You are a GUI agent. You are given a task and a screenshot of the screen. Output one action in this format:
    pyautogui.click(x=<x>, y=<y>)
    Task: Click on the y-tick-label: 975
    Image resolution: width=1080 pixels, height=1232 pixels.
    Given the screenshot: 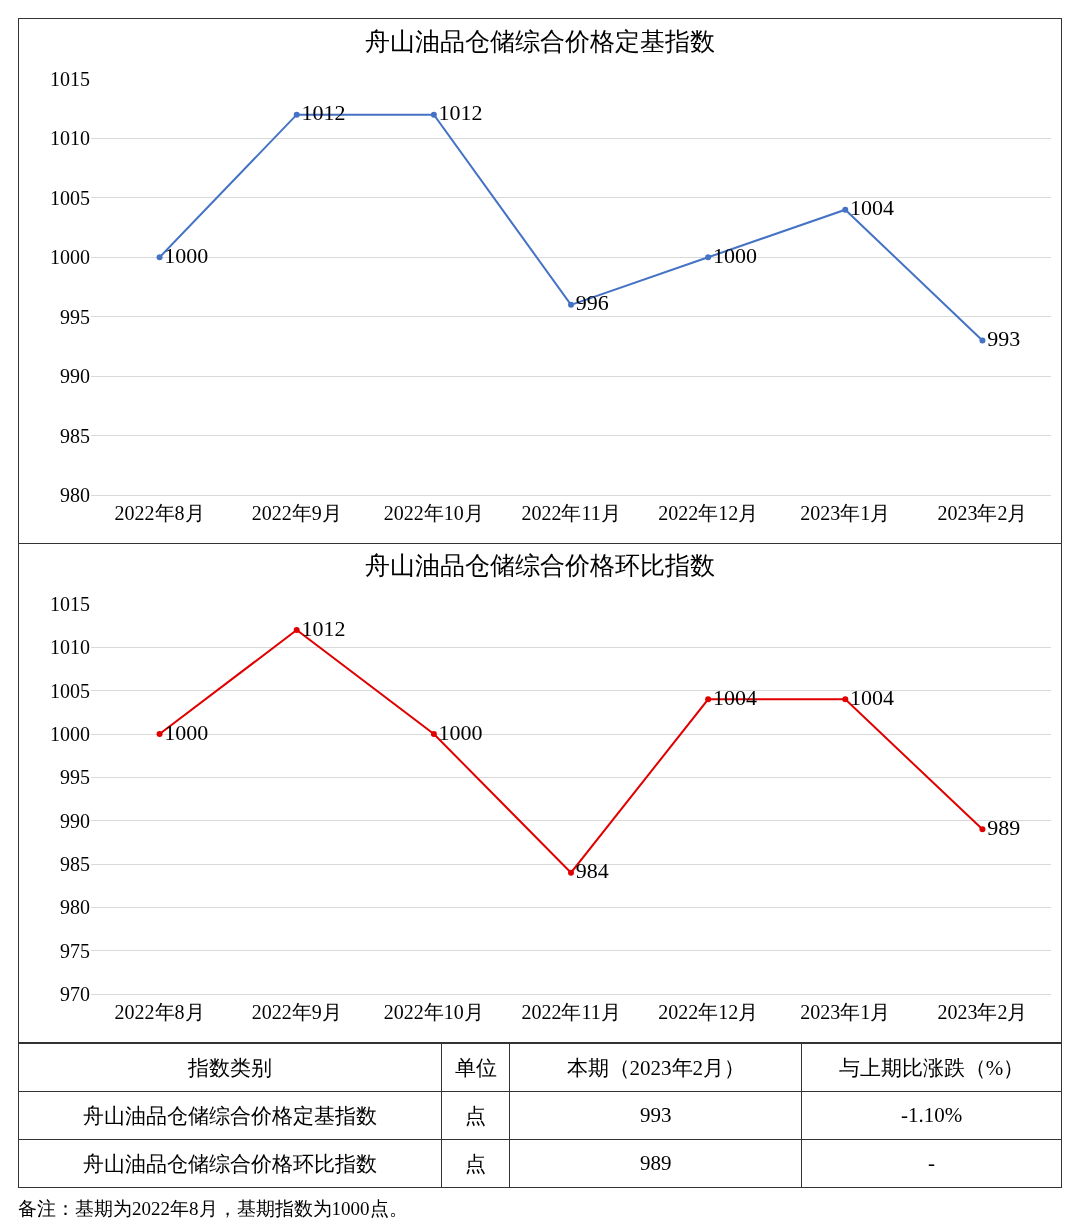 What is the action you would take?
    pyautogui.click(x=75, y=950)
    